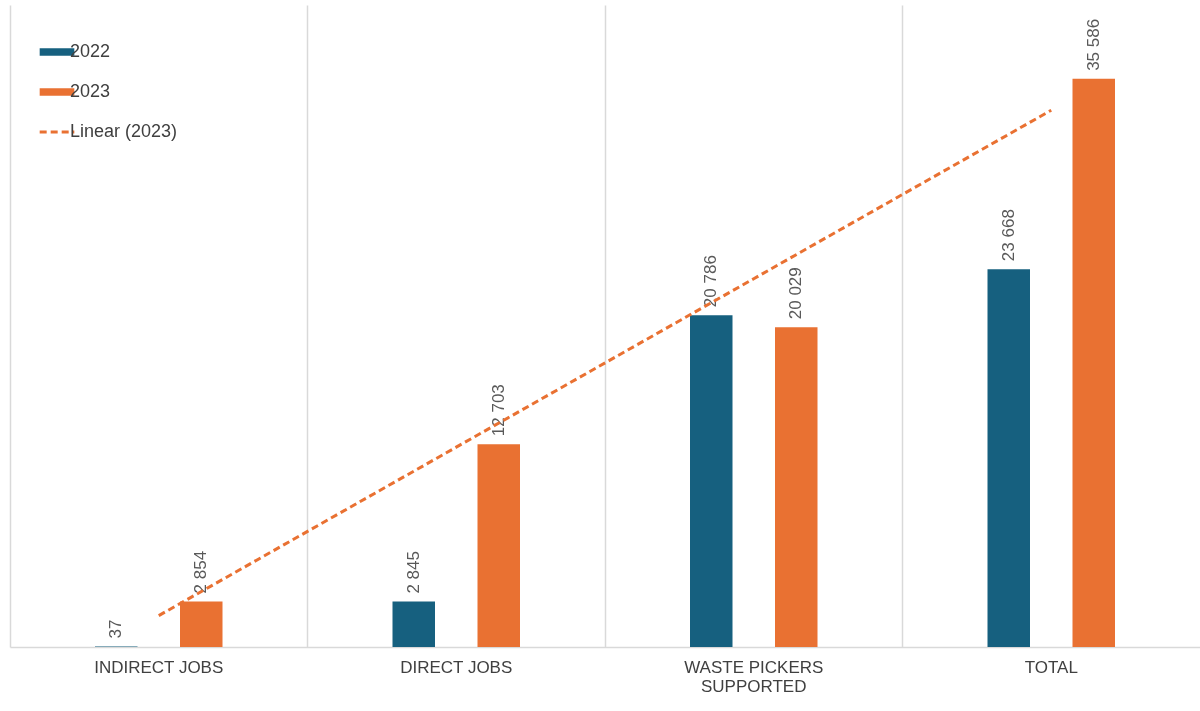  I want to click on data-label: 35 586, so click(1093, 44).